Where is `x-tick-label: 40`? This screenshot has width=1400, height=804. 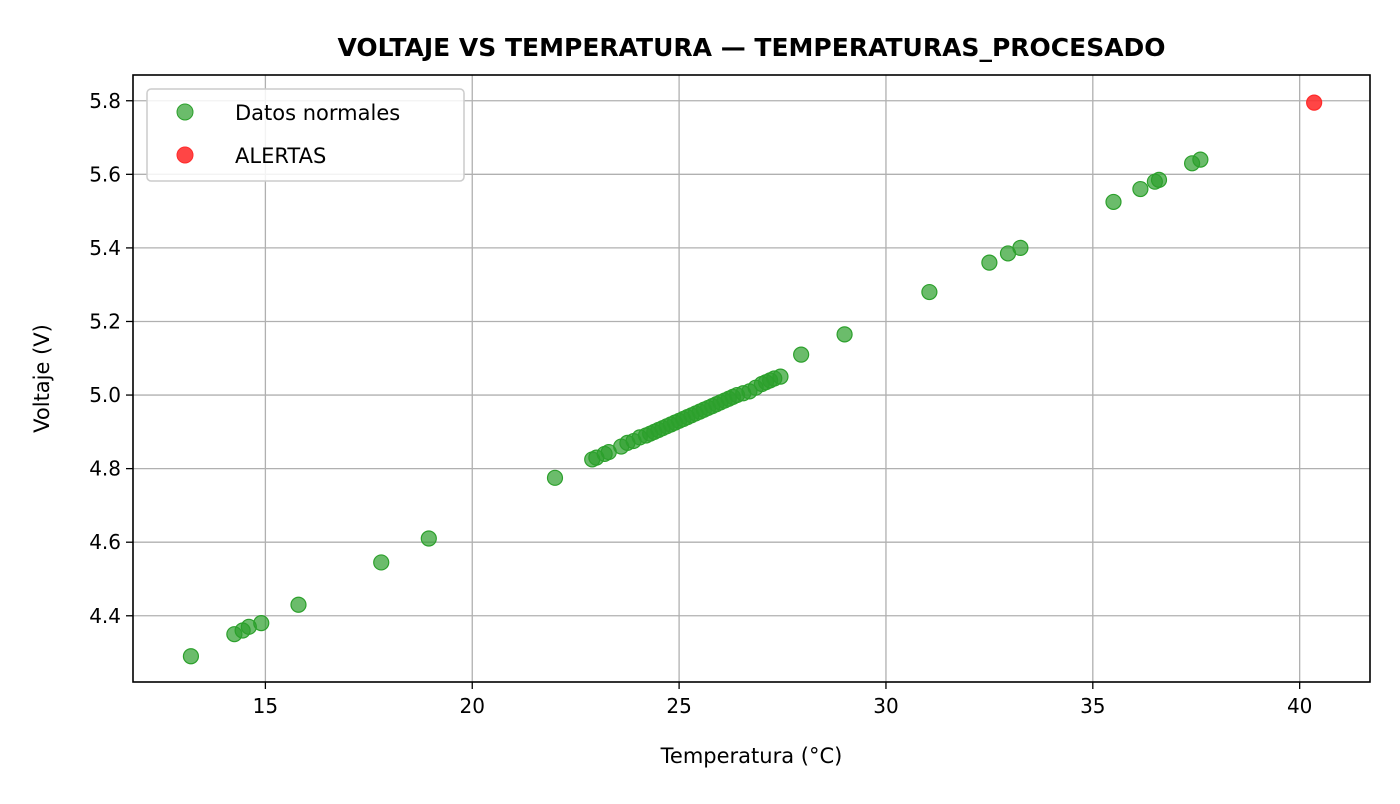 x-tick-label: 40 is located at coordinates (1299, 706).